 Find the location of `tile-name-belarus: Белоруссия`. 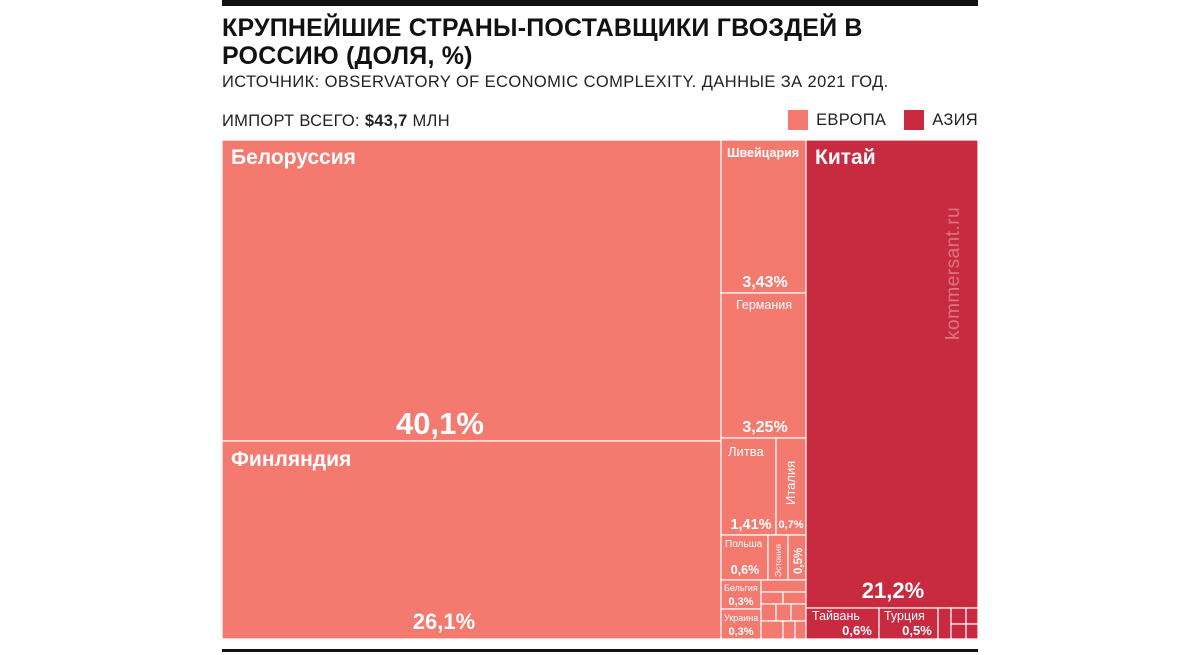

tile-name-belarus: Белоруссия is located at coordinates (293, 157).